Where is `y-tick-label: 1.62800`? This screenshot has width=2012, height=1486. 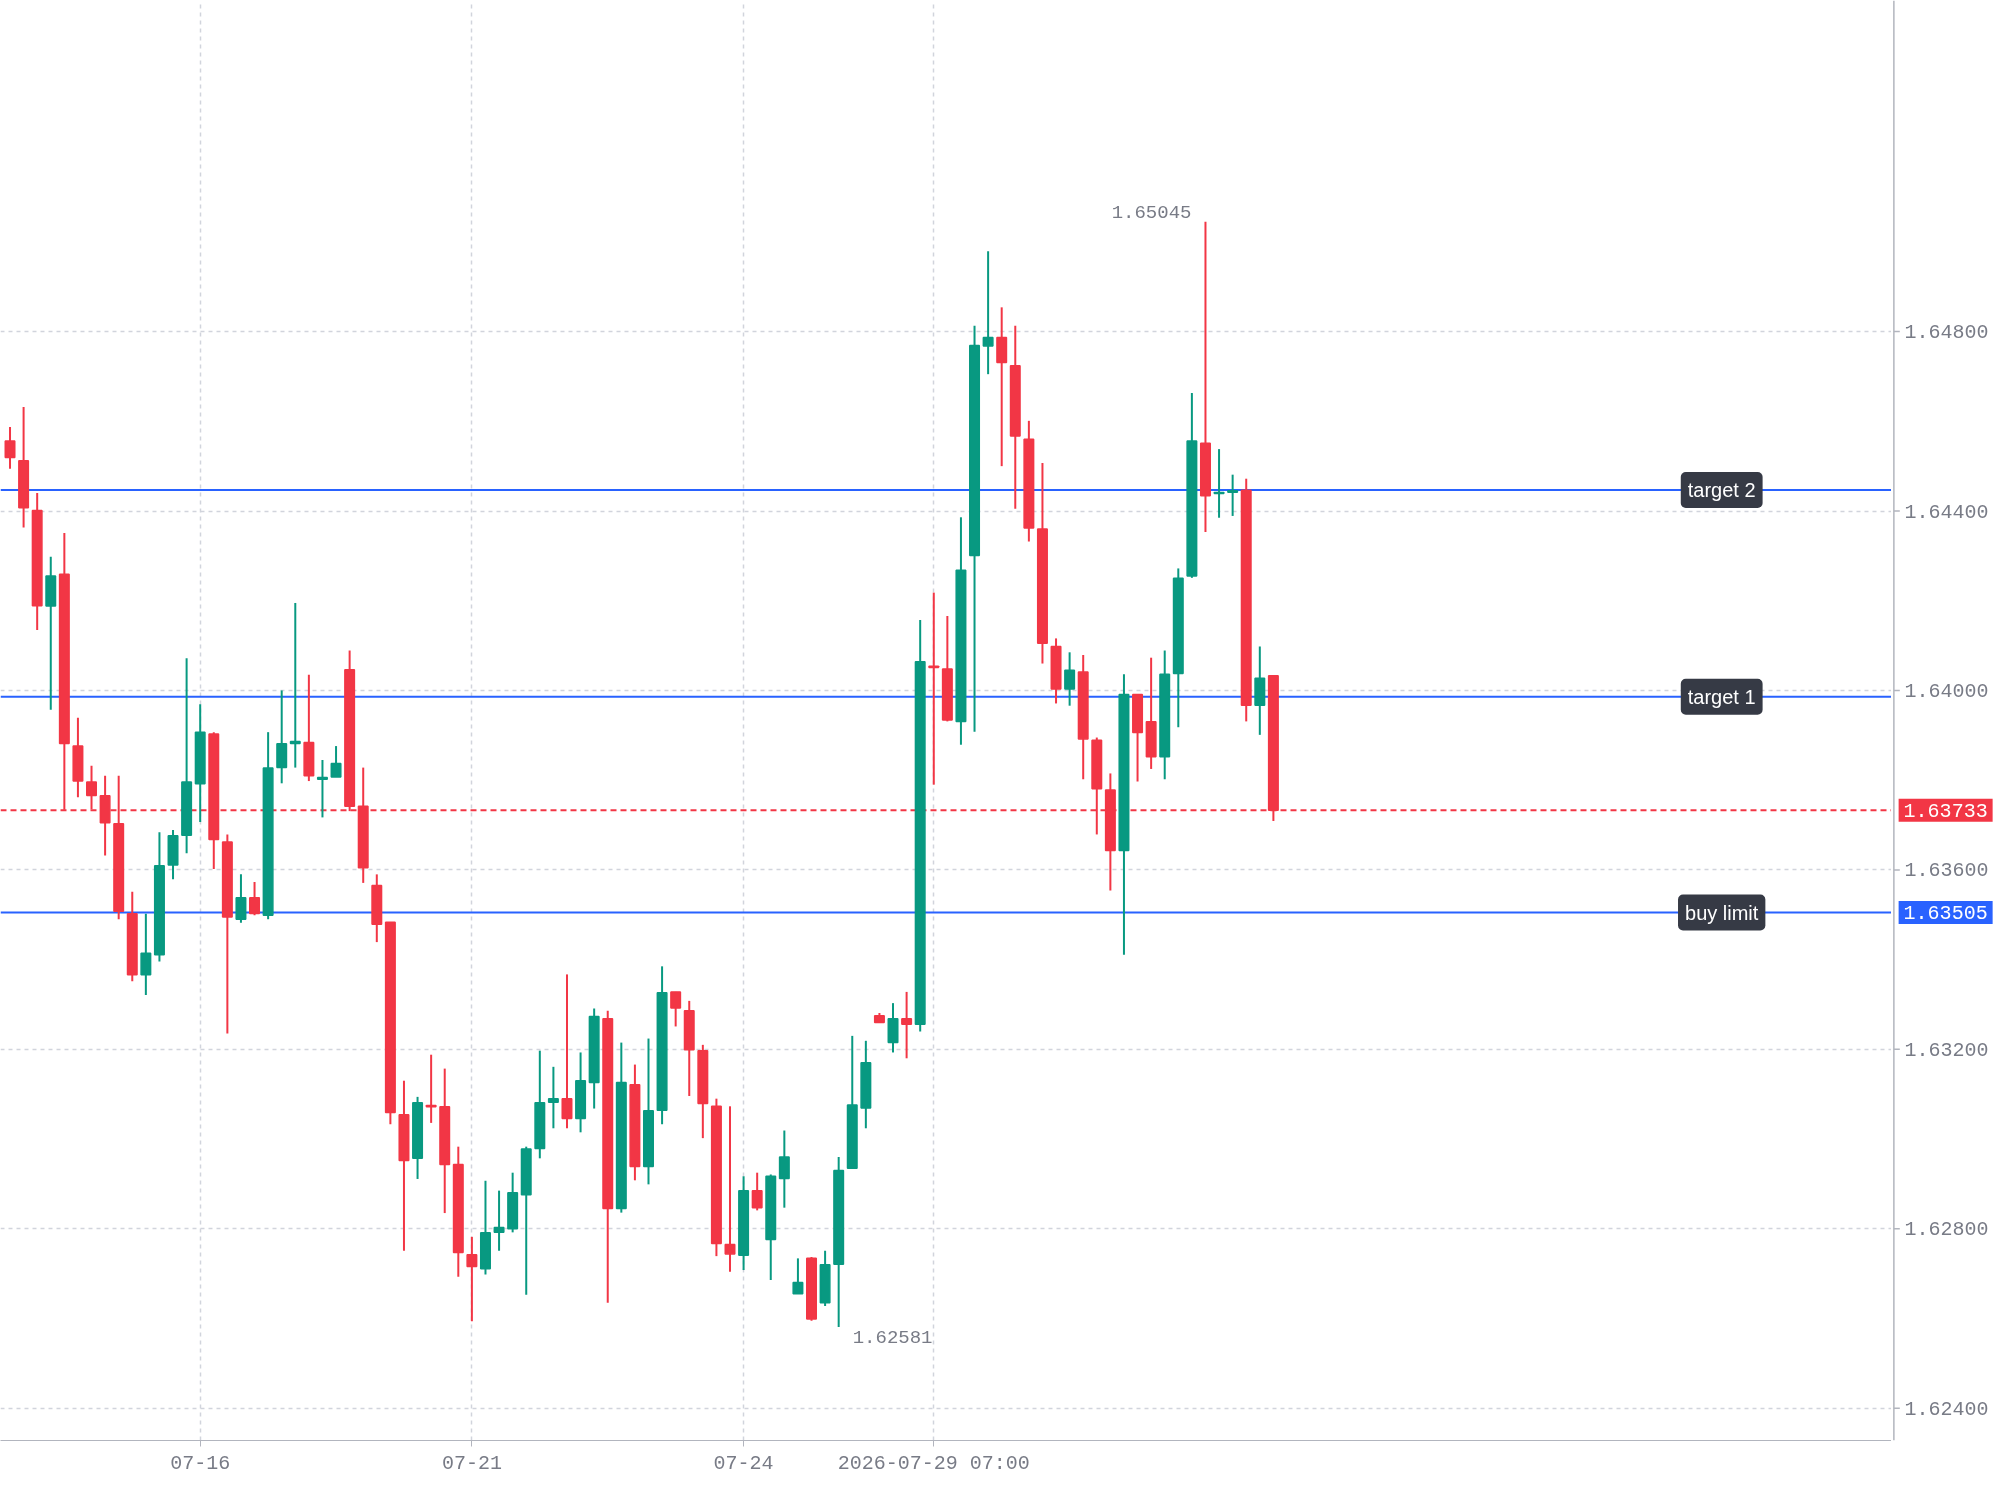
y-tick-label: 1.62800 is located at coordinates (1946, 1230).